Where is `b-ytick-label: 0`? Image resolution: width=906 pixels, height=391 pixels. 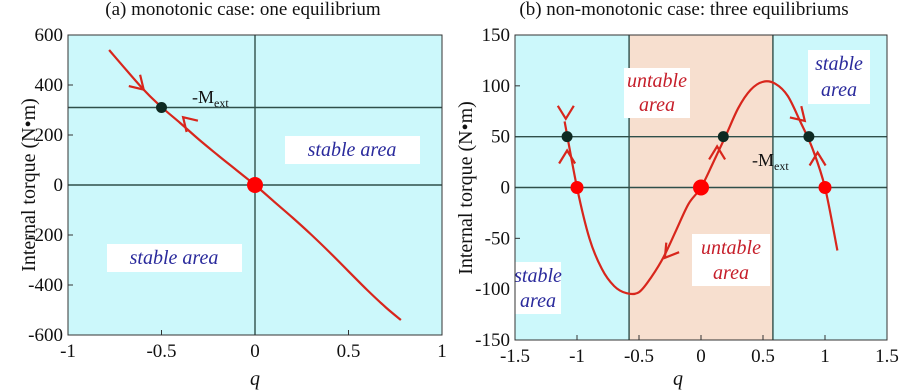 b-ytick-label: 0 is located at coordinates (506, 188).